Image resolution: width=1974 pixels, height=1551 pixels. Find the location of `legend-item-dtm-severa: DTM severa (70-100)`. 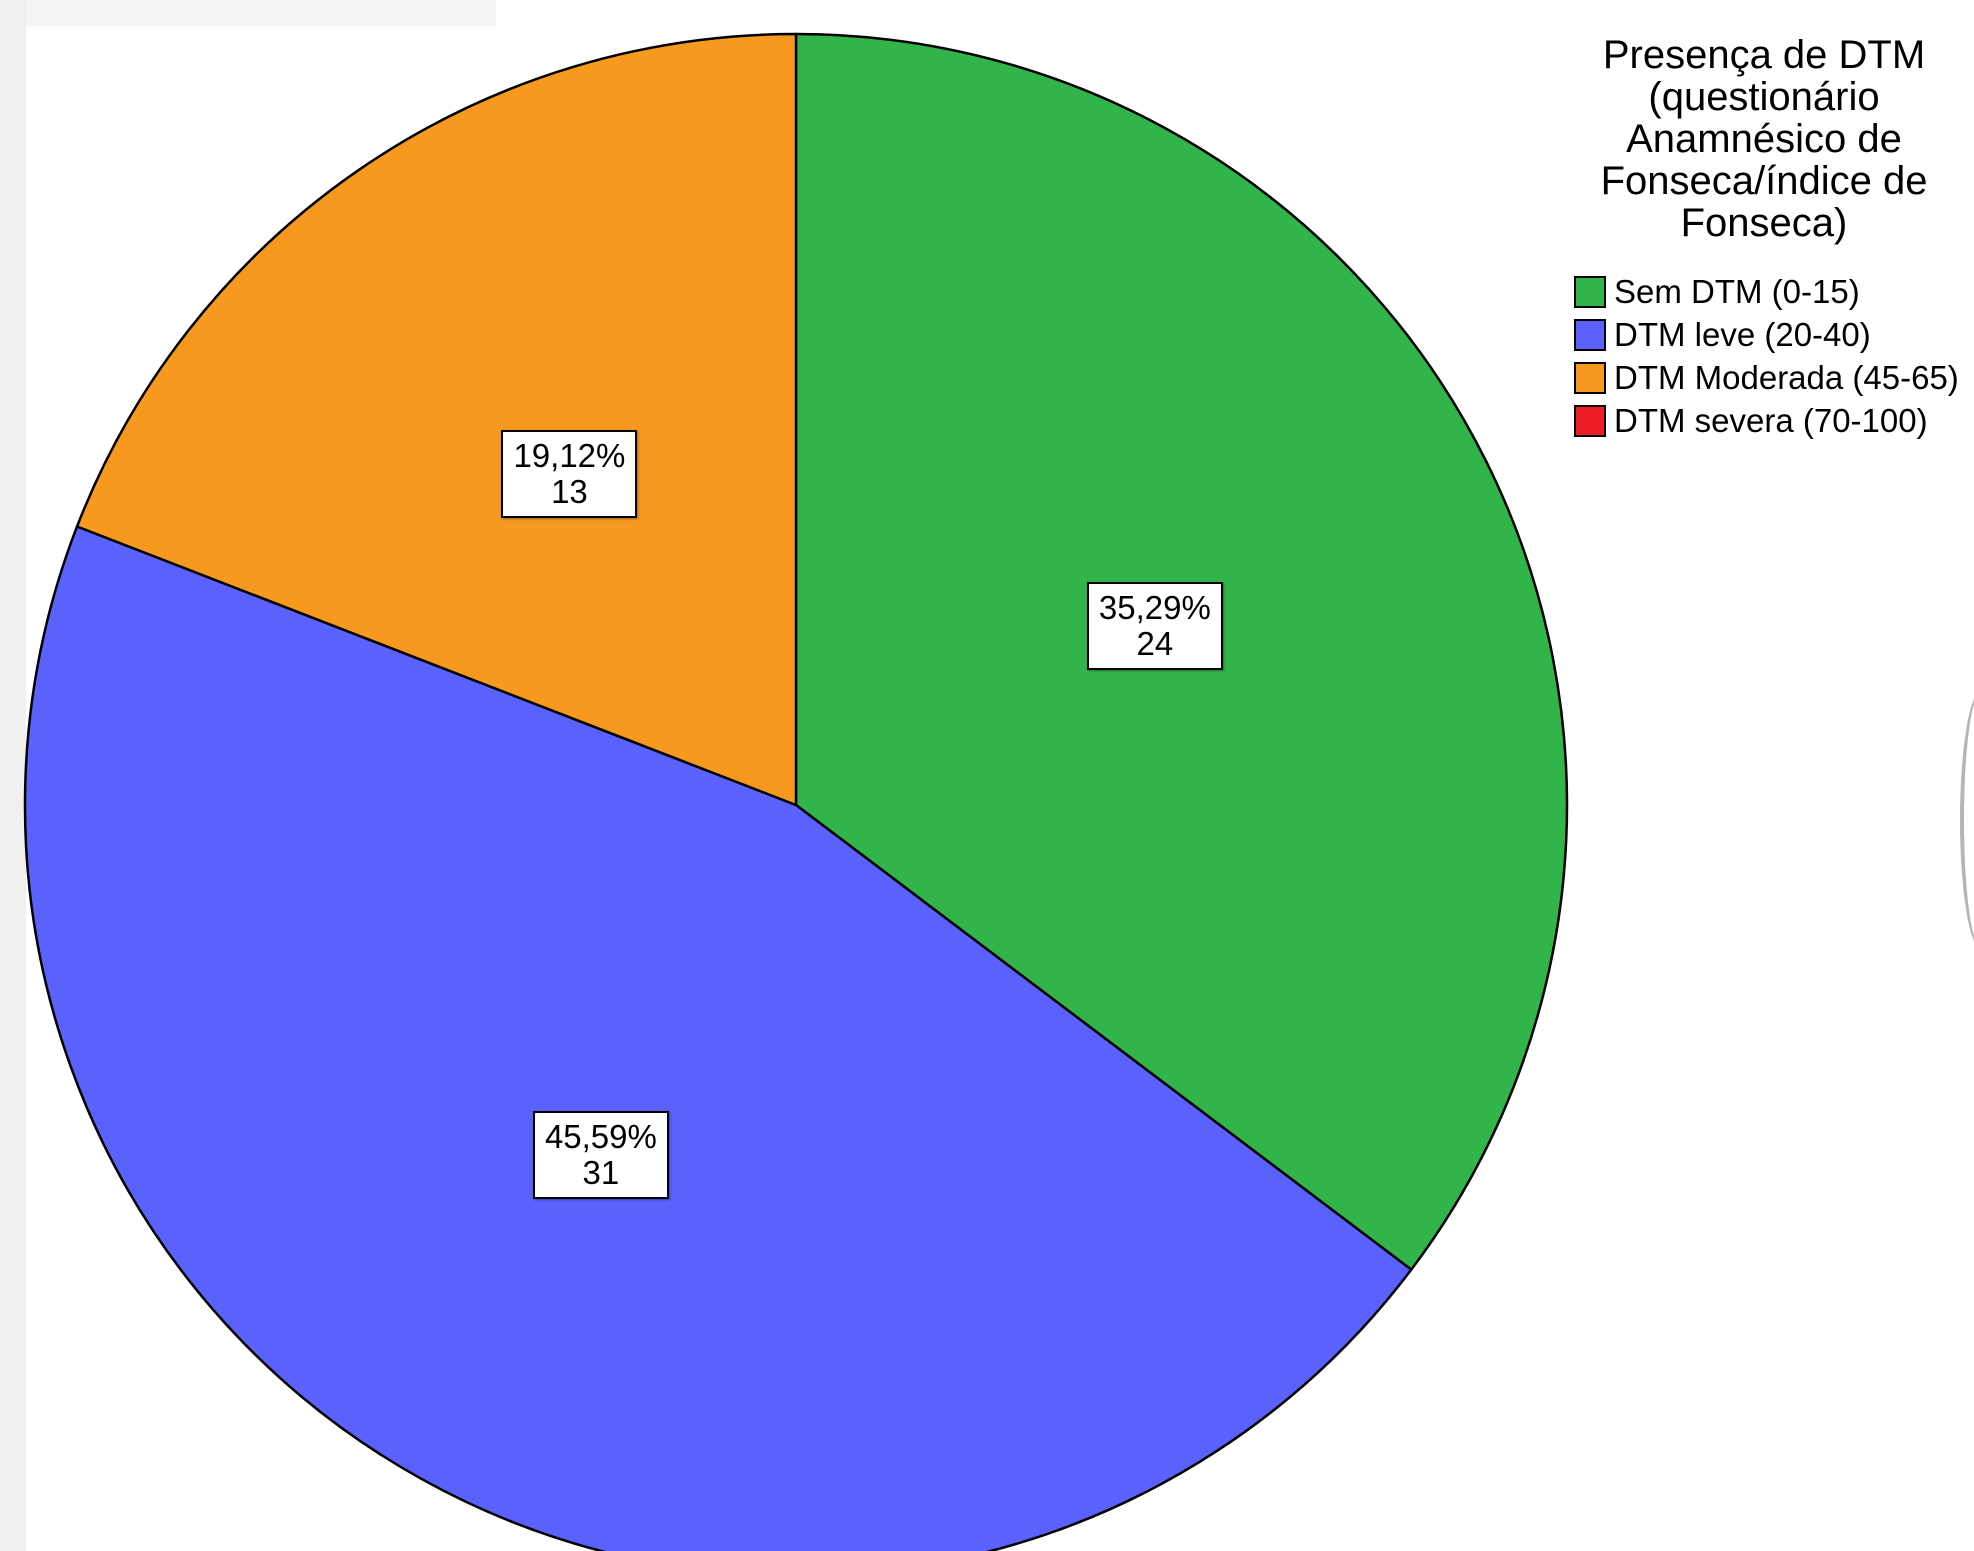

legend-item-dtm-severa: DTM severa (70-100) is located at coordinates (1774, 420).